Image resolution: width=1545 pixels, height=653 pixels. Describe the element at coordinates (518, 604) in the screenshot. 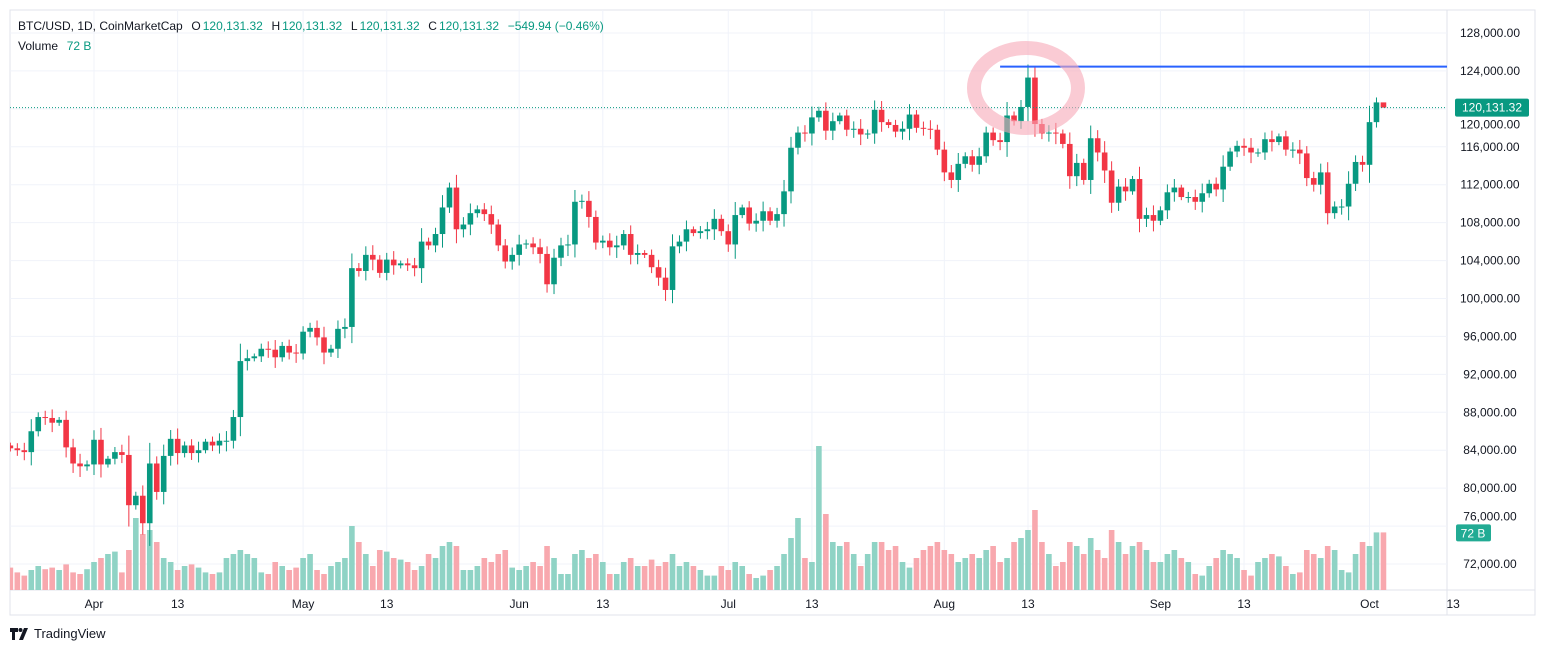

I see `time-tick-label: Jun` at that location.